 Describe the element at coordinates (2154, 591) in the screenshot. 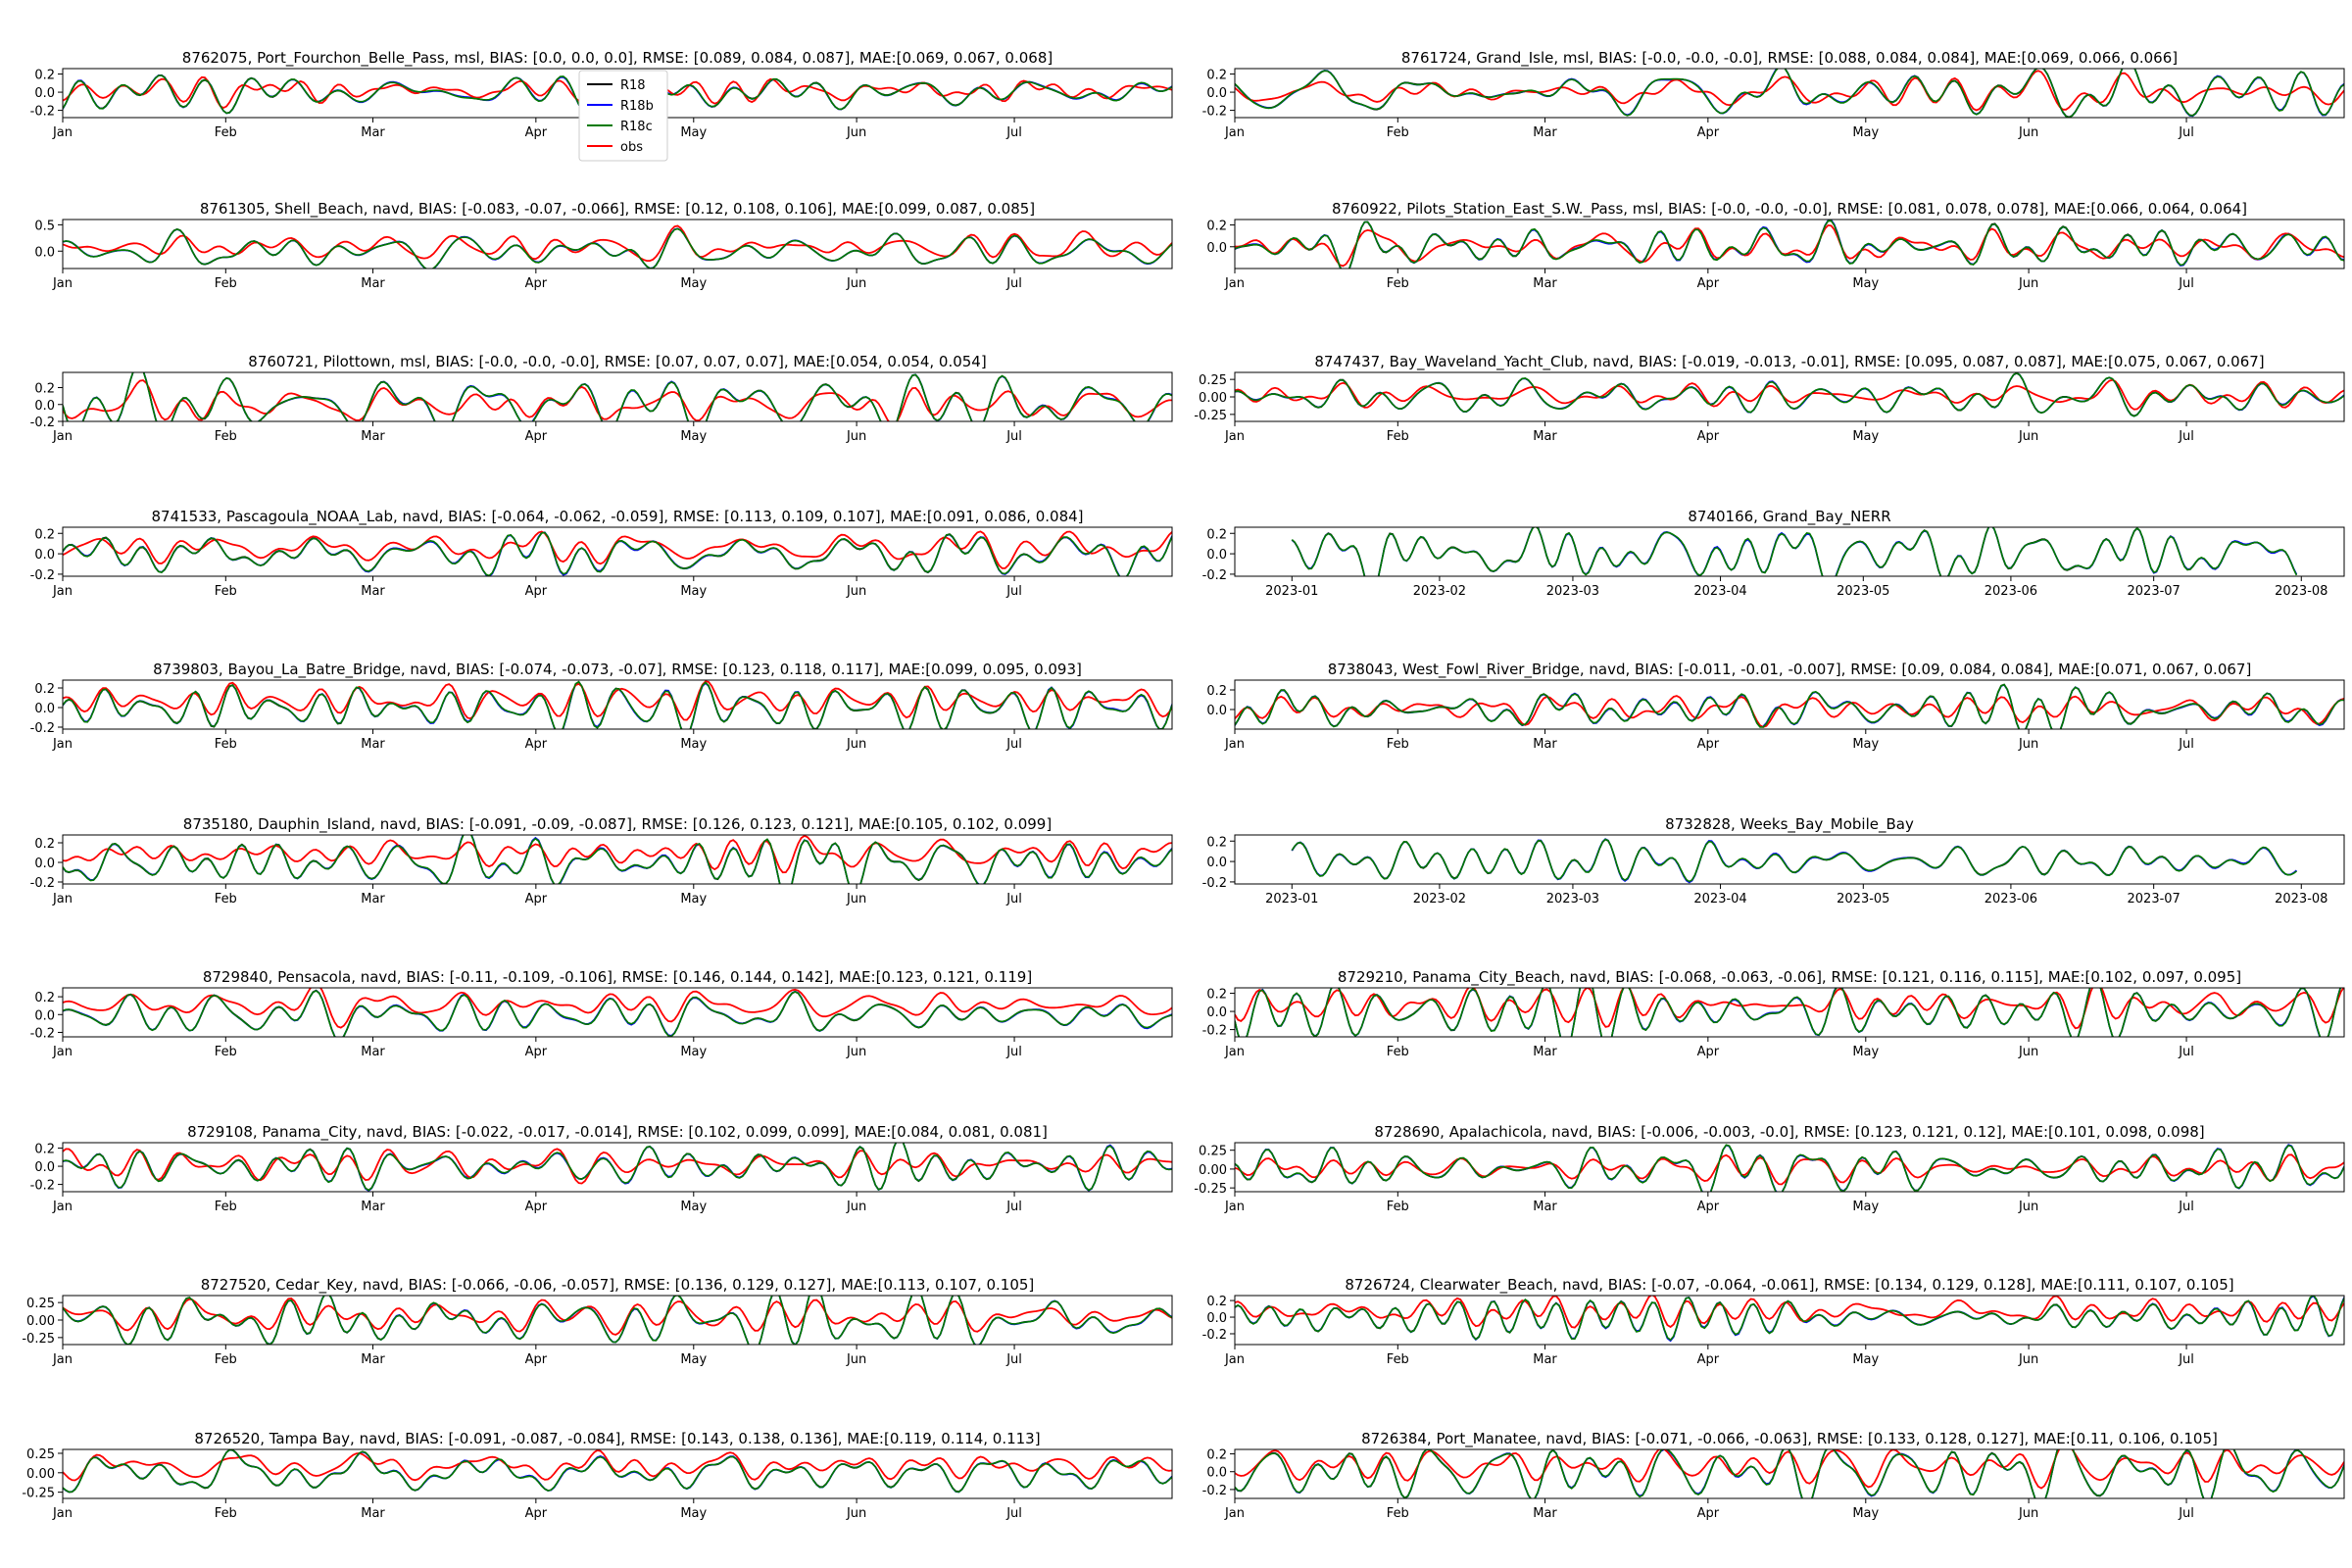

I see `x-tick-label: 2023-07` at that location.